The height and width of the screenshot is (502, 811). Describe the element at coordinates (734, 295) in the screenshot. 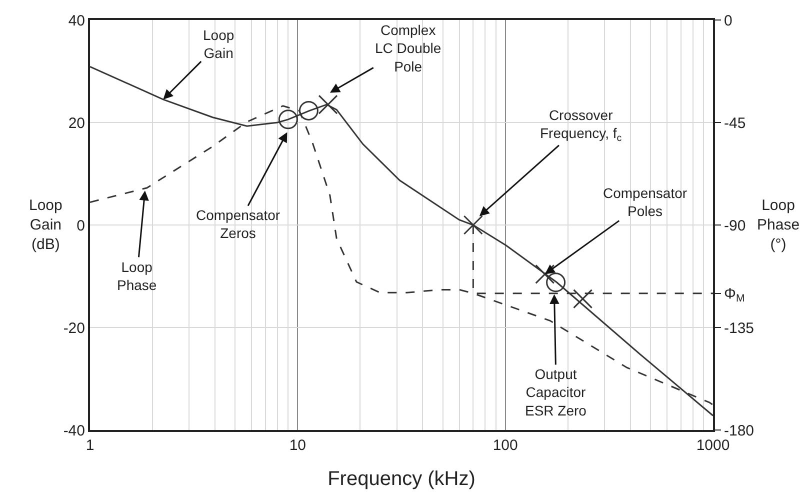

I see `y2-tick-label: Φ$_{M}$` at that location.